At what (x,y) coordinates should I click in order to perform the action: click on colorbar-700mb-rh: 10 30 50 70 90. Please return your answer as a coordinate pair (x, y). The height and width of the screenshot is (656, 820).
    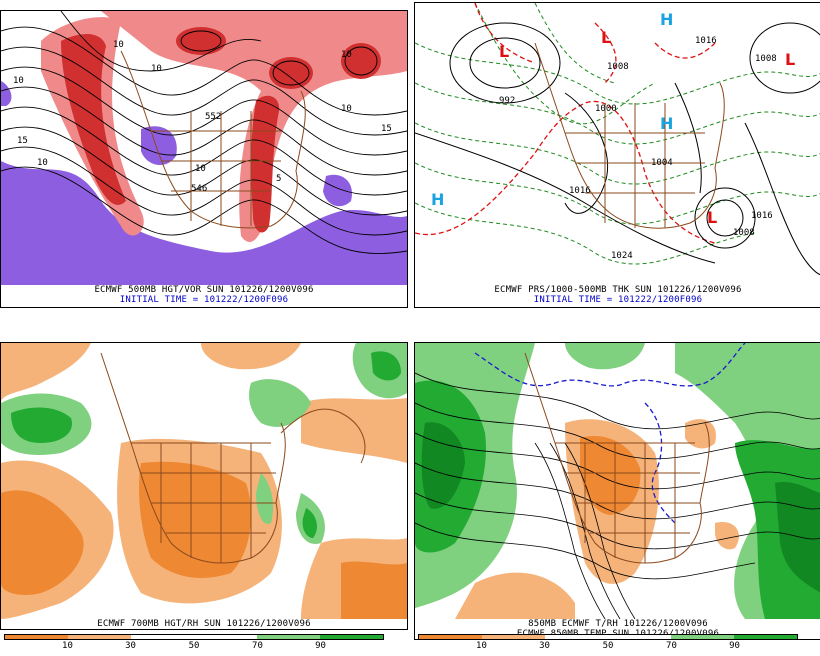
    Looking at the image, I should click on (194, 643).